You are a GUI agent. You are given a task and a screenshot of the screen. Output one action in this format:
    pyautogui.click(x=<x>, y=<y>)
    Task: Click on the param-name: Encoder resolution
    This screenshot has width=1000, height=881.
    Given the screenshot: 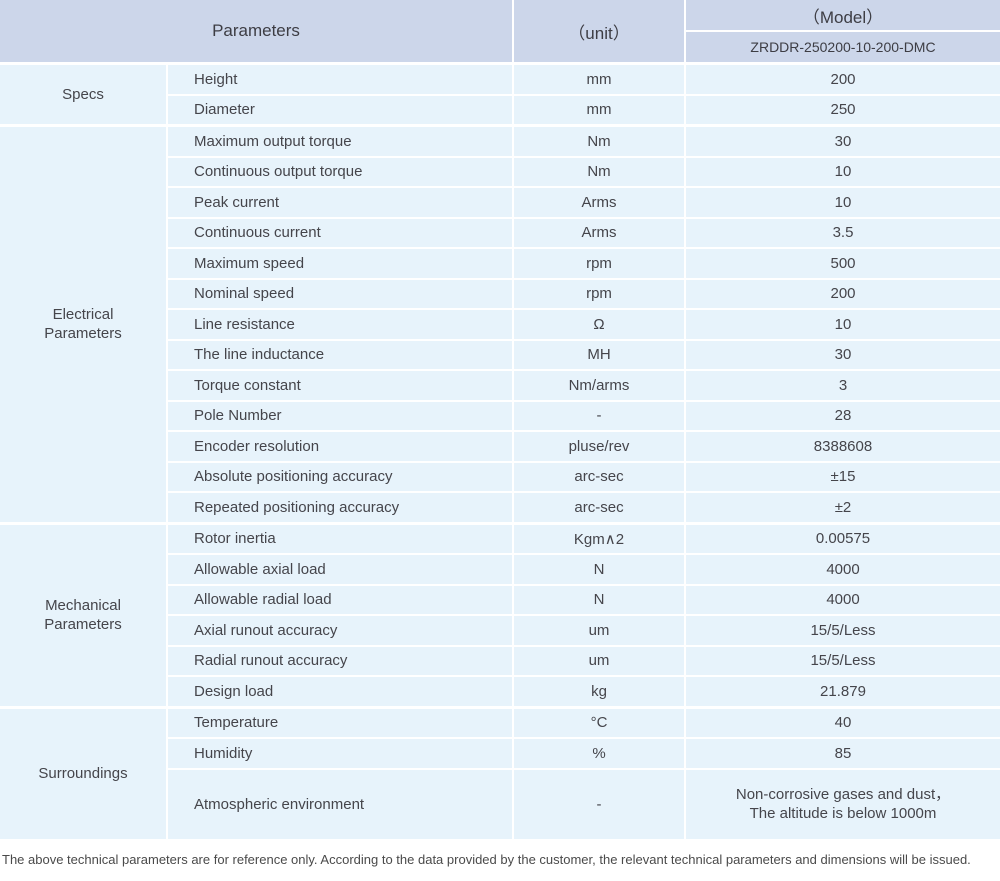 What is the action you would take?
    pyautogui.click(x=340, y=446)
    